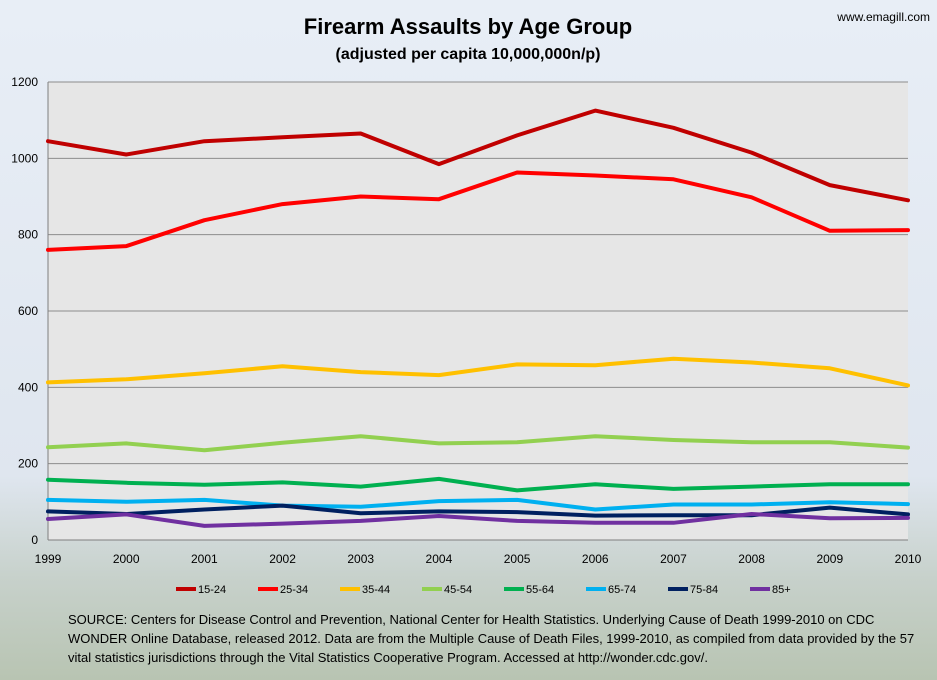 The width and height of the screenshot is (937, 680). What do you see at coordinates (126, 559) in the screenshot?
I see `x-tick-label: 2000` at bounding box center [126, 559].